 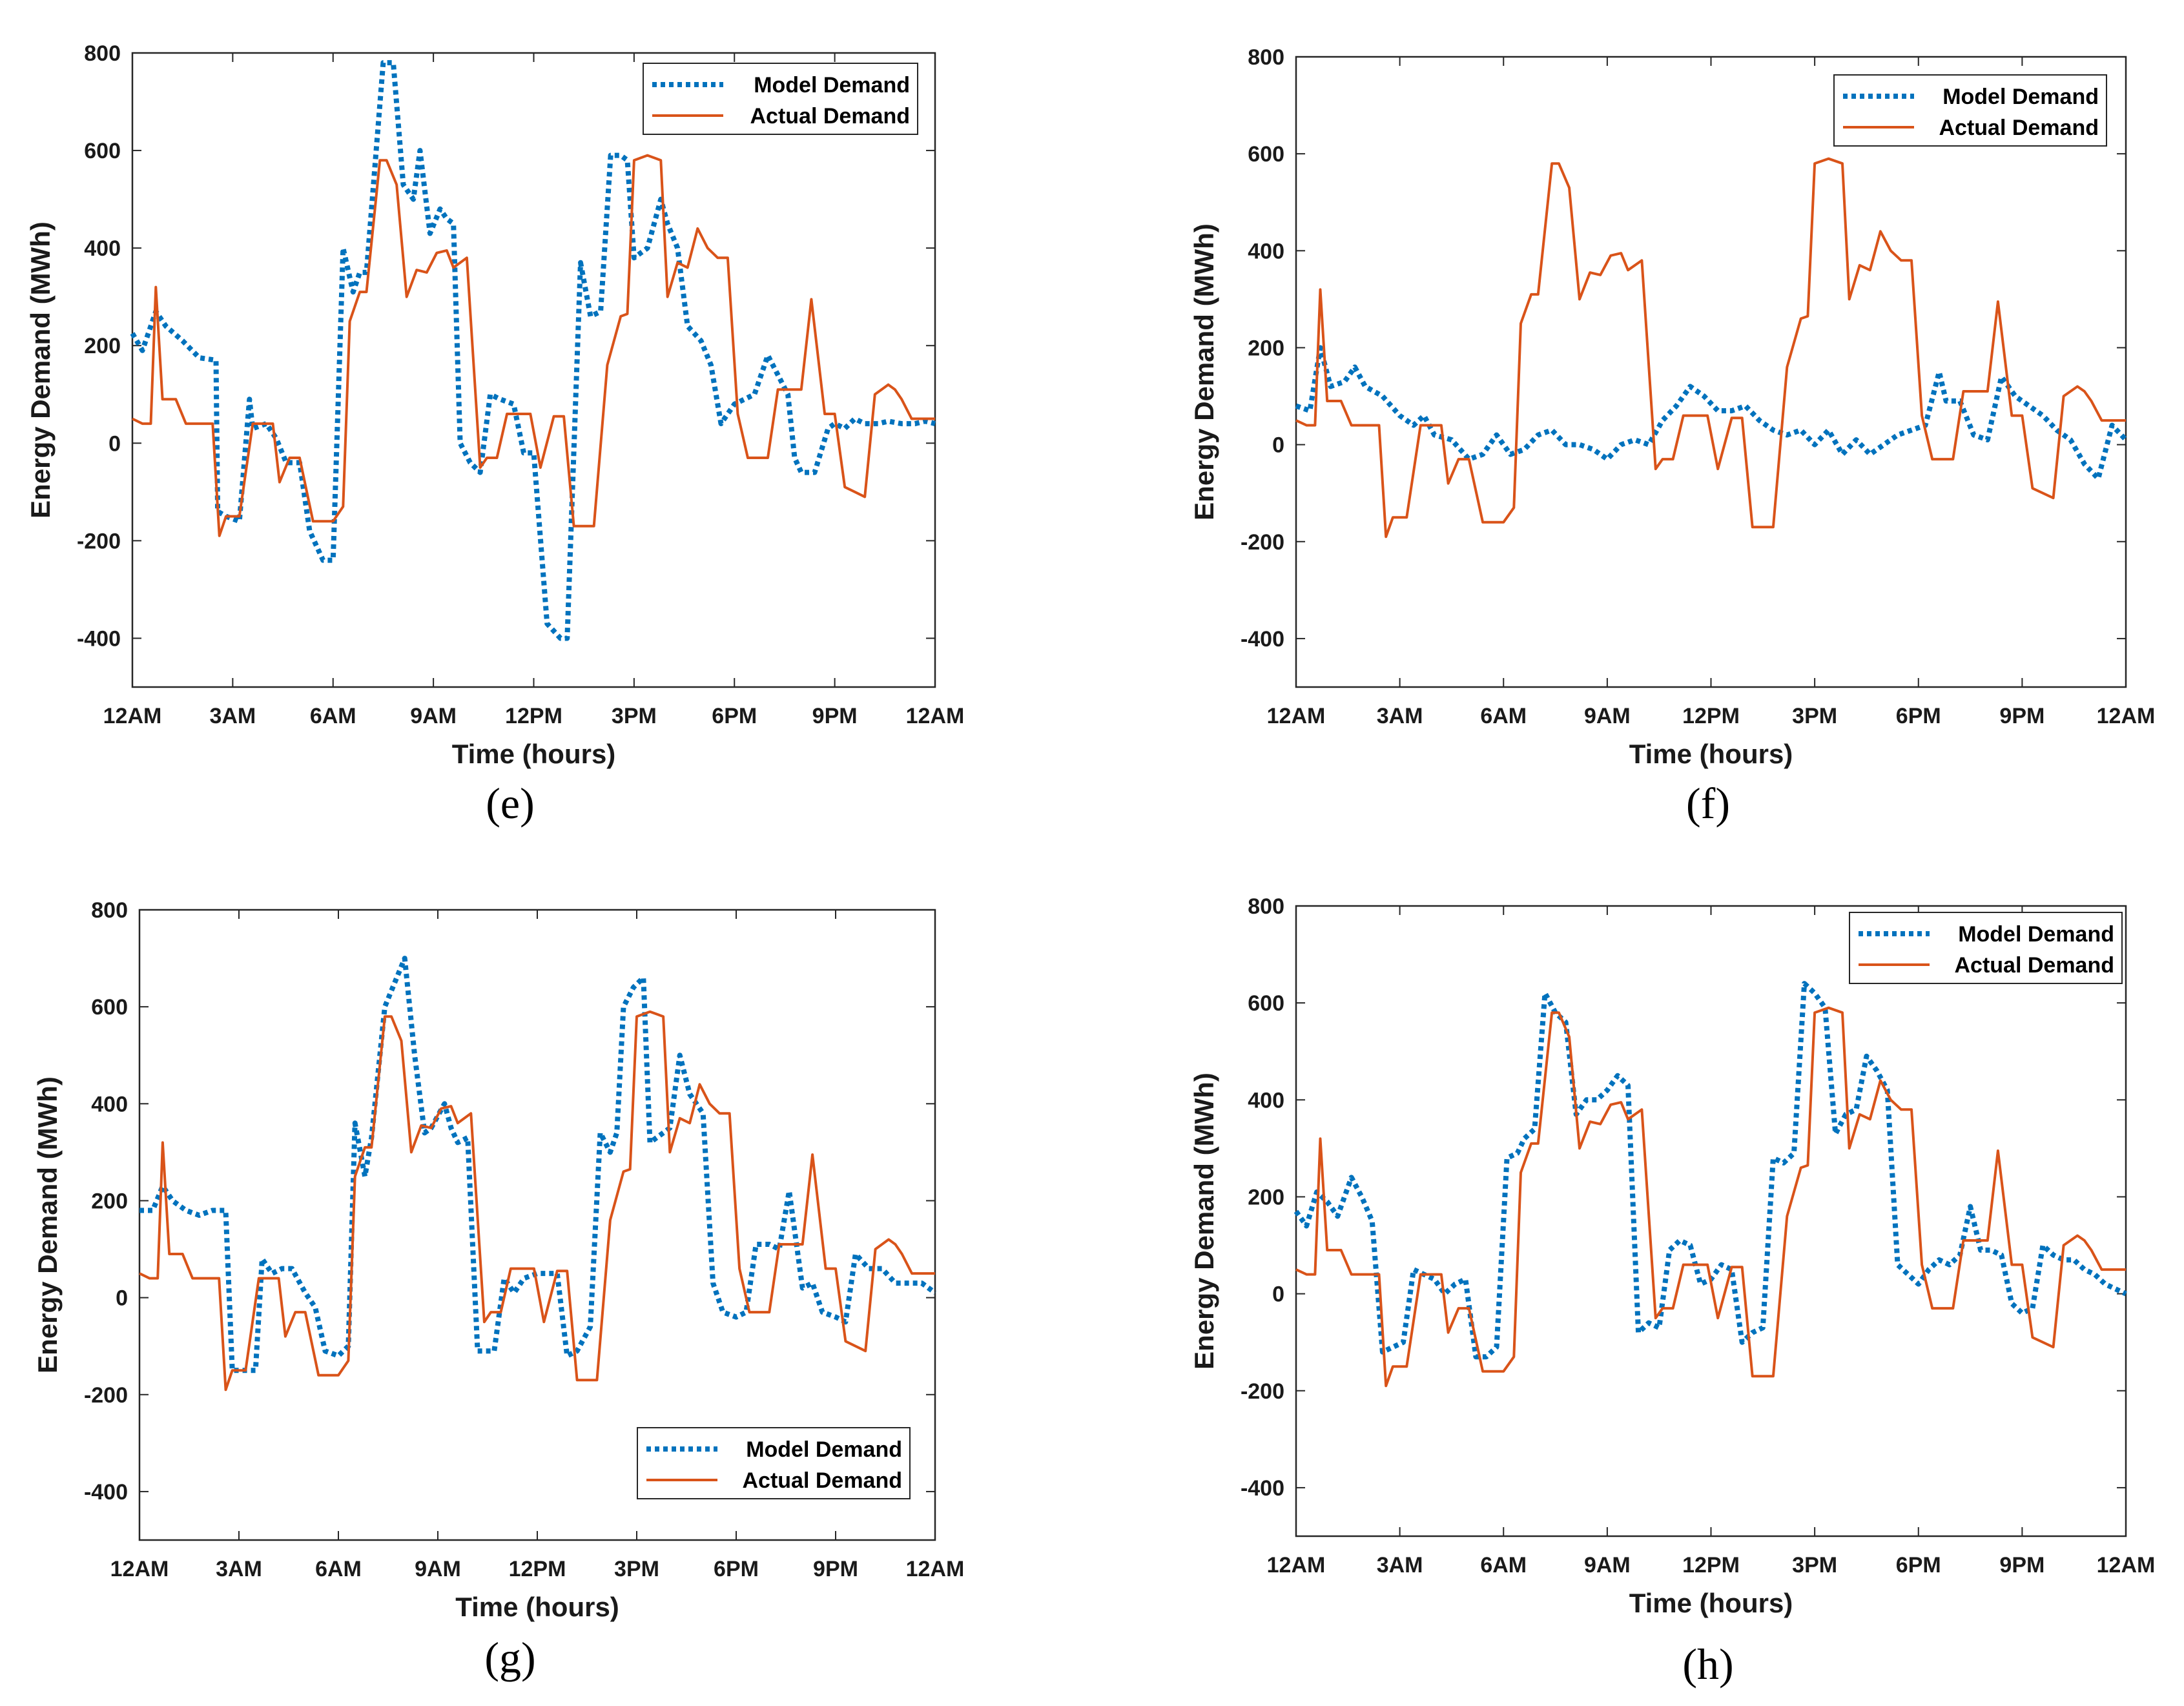 What do you see at coordinates (510, 1657) in the screenshot?
I see `panel-label-g: (g)` at bounding box center [510, 1657].